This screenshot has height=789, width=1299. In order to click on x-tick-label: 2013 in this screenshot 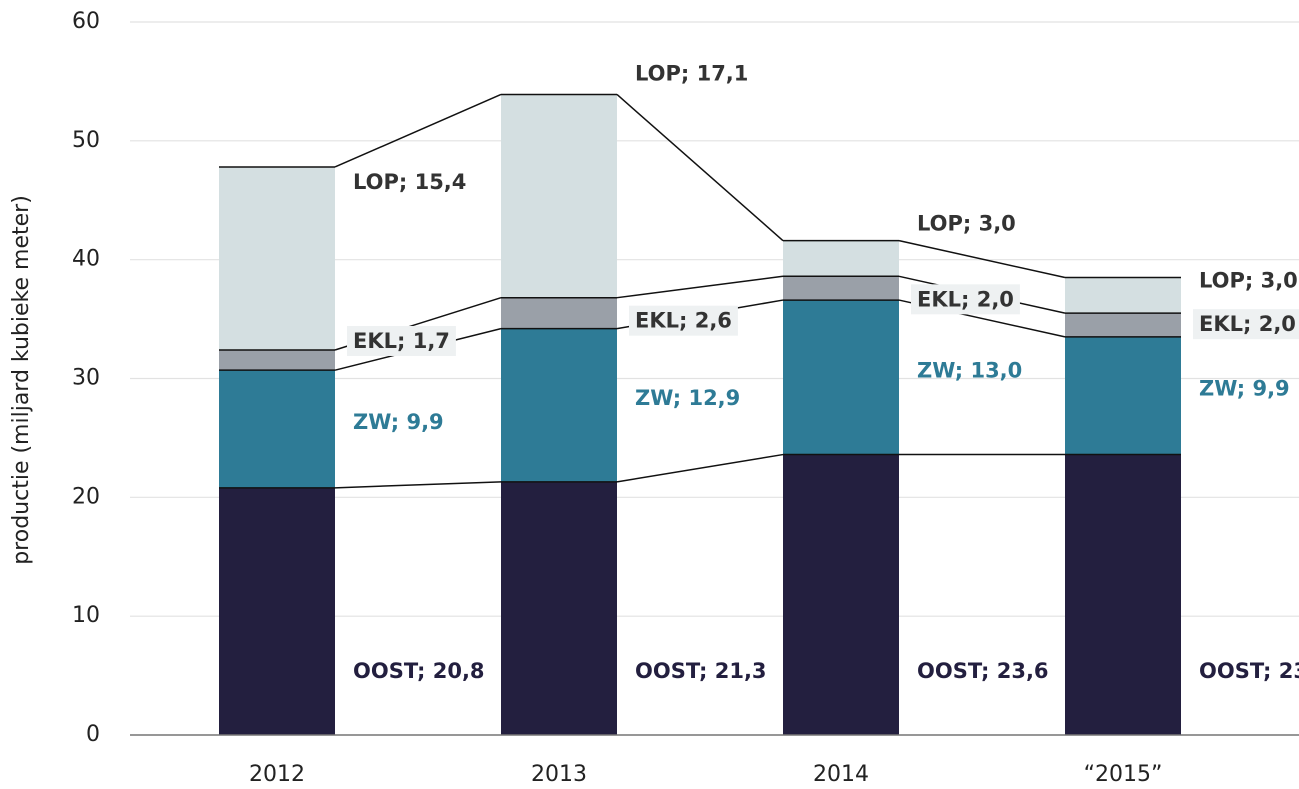, I will do `click(559, 774)`.